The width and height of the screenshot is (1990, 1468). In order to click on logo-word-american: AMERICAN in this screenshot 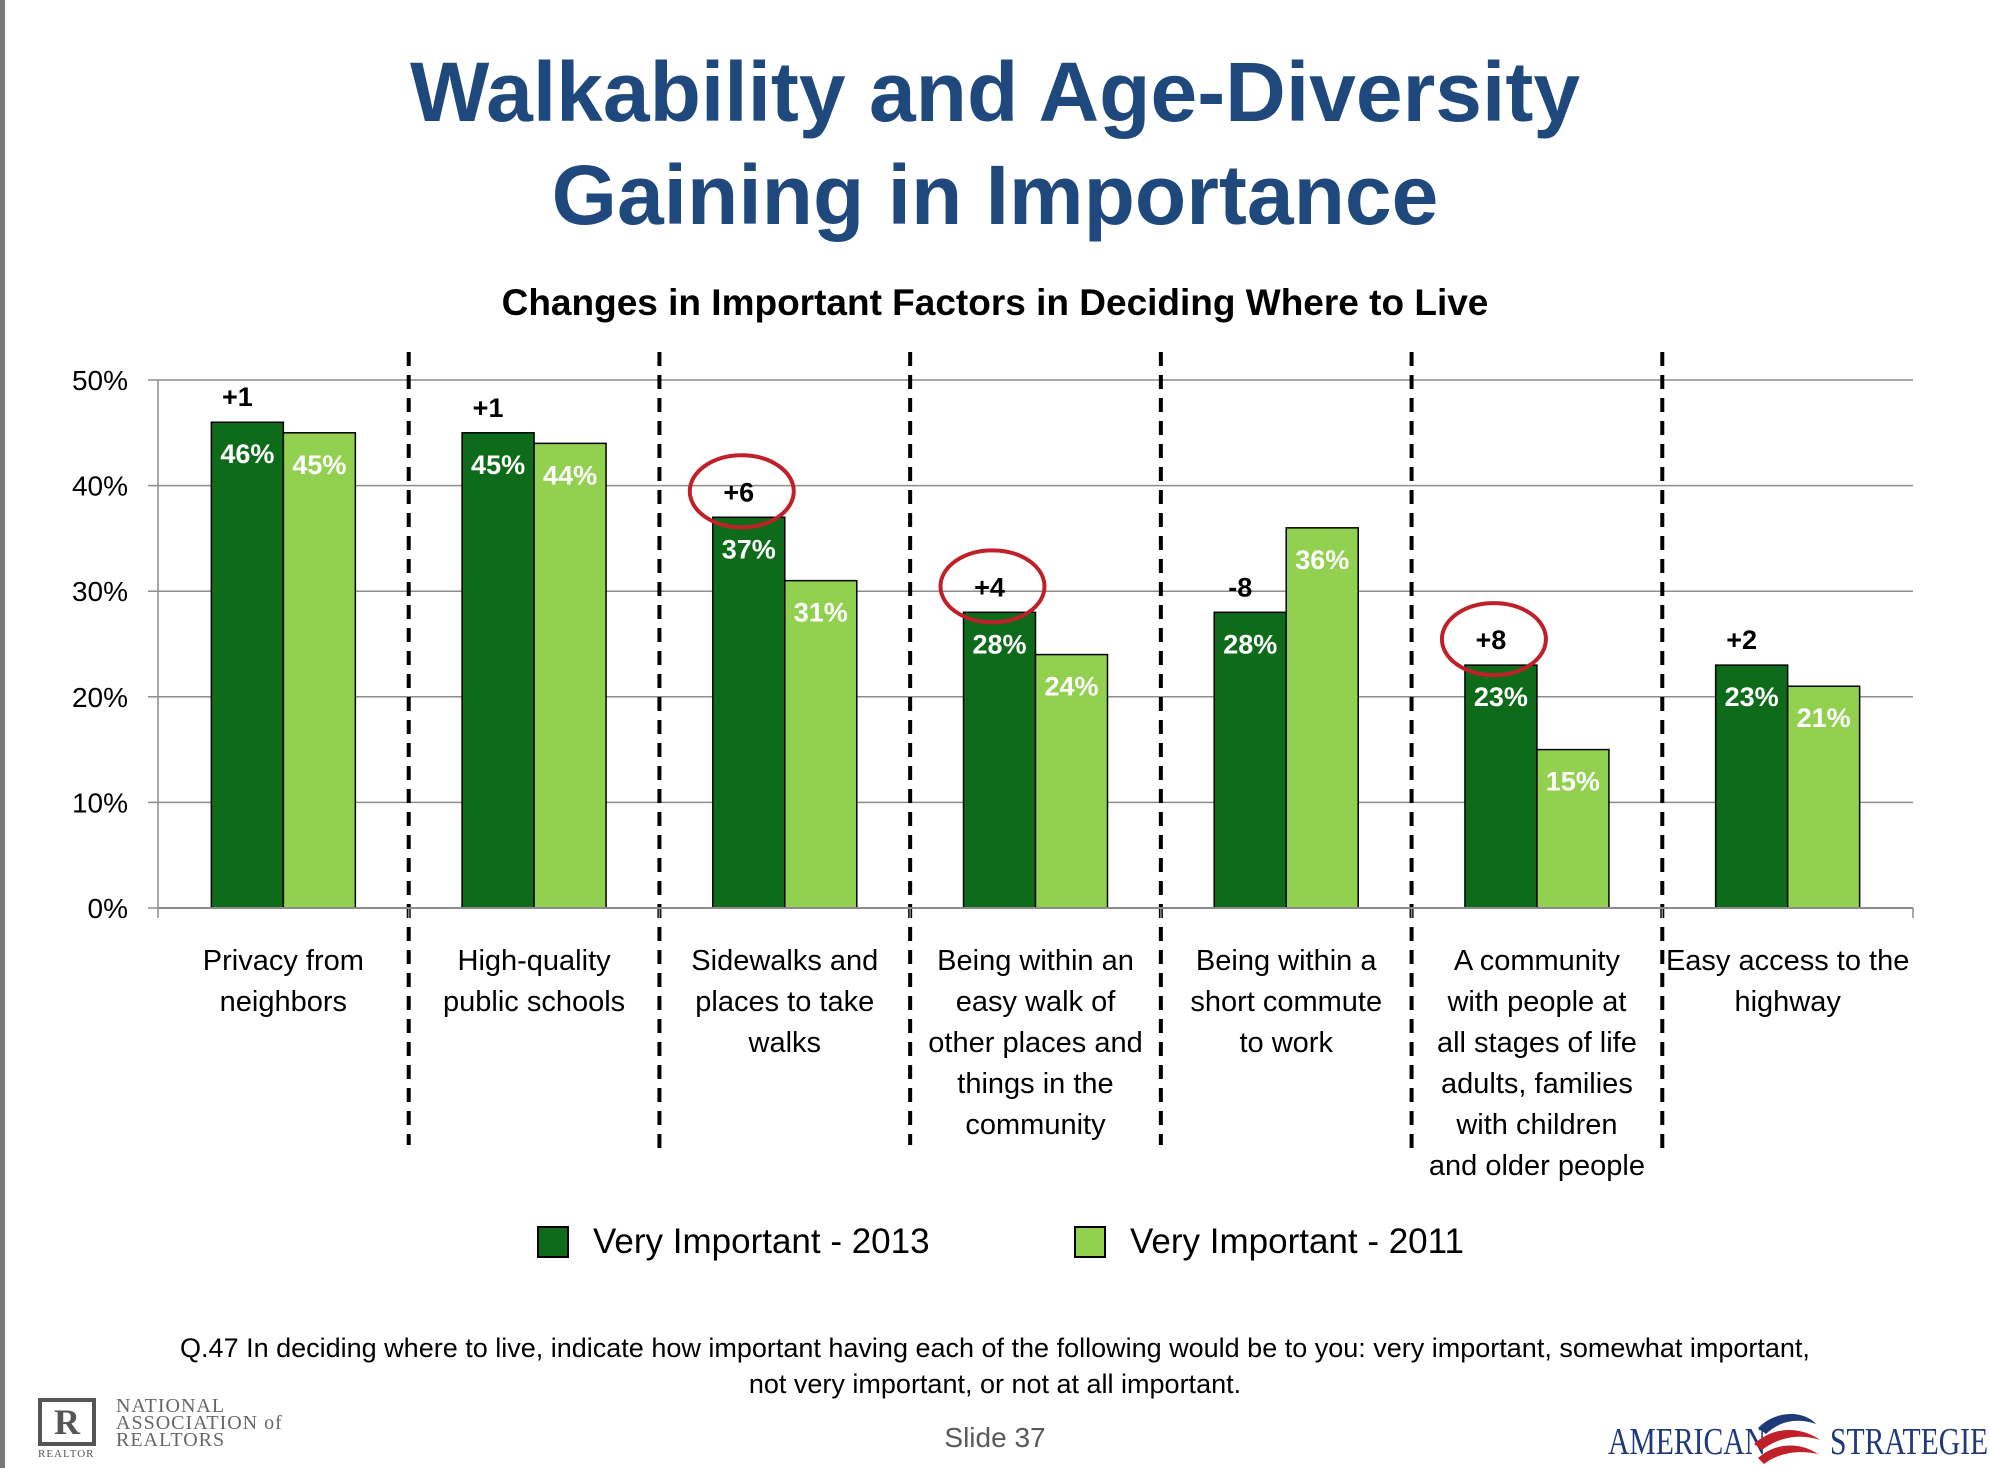, I will do `click(1687, 1442)`.